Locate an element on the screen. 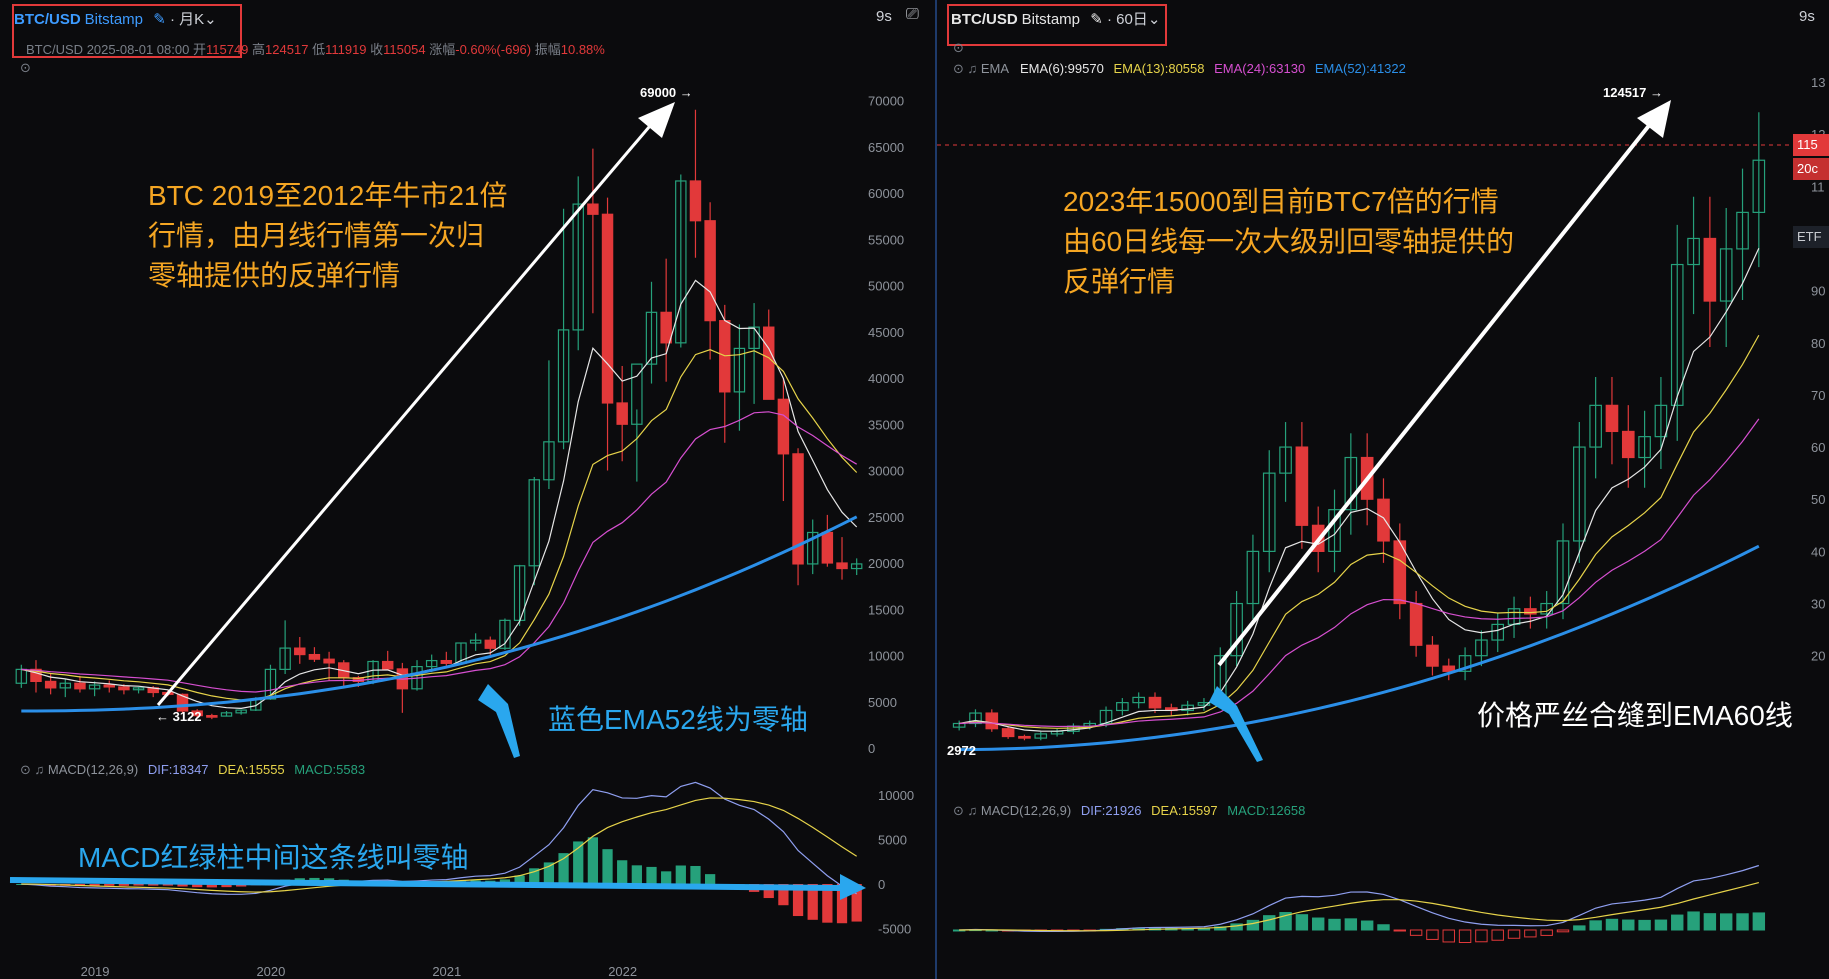 Image resolution: width=1829 pixels, height=979 pixels. y-tick-label: 90 is located at coordinates (1818, 291).